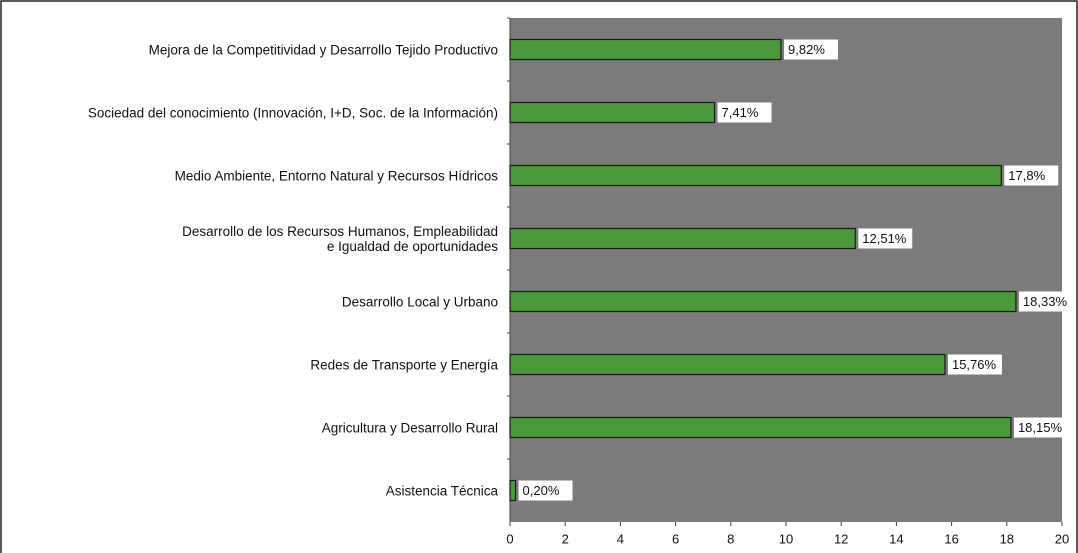  Describe the element at coordinates (404, 364) in the screenshot. I see `y-tick-label: Redes de Transporte y Energía` at that location.